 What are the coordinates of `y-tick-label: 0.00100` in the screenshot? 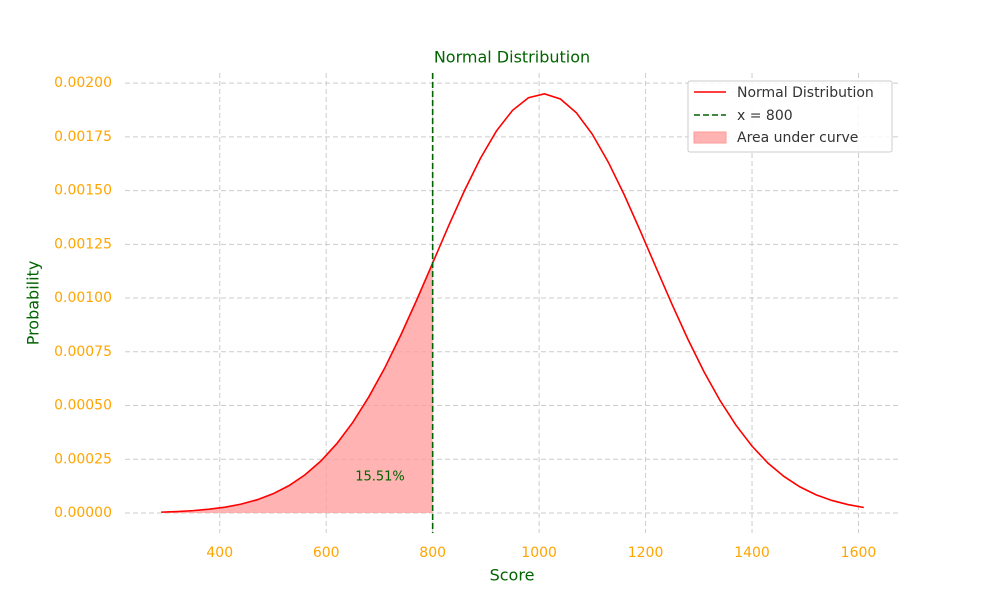 It's located at (83, 298).